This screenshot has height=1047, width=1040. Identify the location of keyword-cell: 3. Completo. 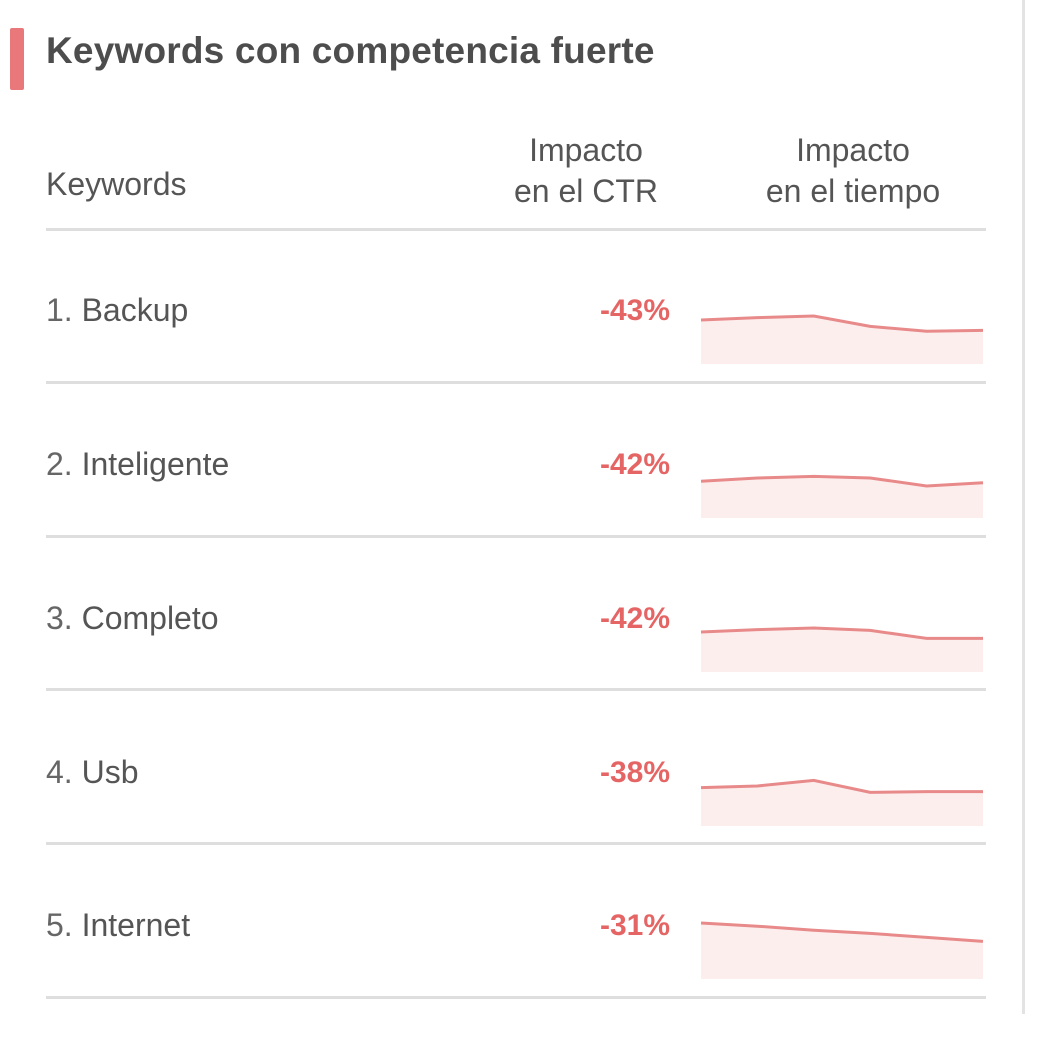
(132, 618).